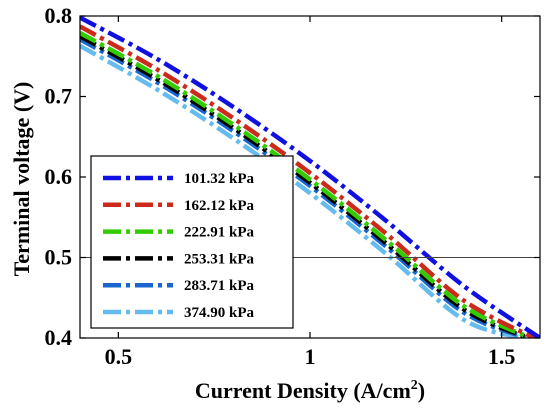 The height and width of the screenshot is (409, 550). What do you see at coordinates (59, 176) in the screenshot?
I see `y-tick-label: 0.6` at bounding box center [59, 176].